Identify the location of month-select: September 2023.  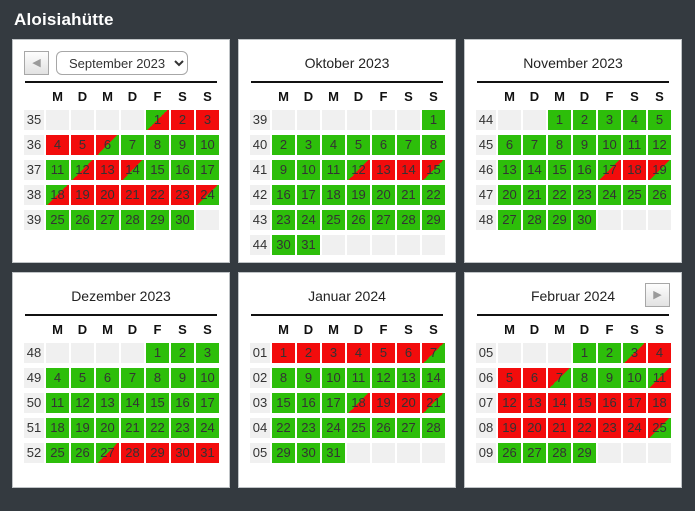
(122, 63).